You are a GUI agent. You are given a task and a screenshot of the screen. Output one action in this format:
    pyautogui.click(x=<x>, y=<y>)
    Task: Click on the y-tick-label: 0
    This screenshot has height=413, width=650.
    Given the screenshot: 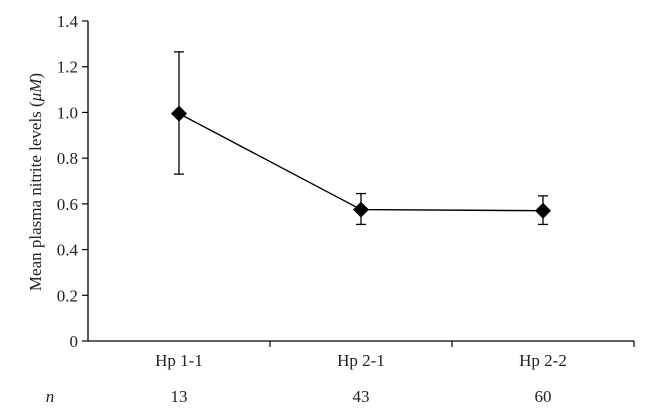 What is the action you would take?
    pyautogui.click(x=74, y=341)
    